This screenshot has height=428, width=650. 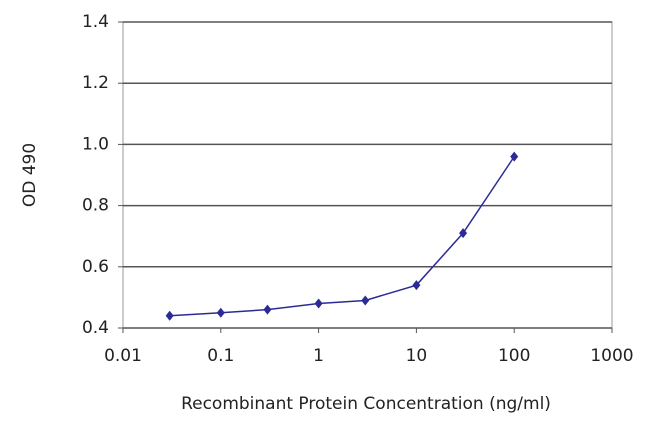 What do you see at coordinates (220, 356) in the screenshot?
I see `x-tick-label: 0.1` at bounding box center [220, 356].